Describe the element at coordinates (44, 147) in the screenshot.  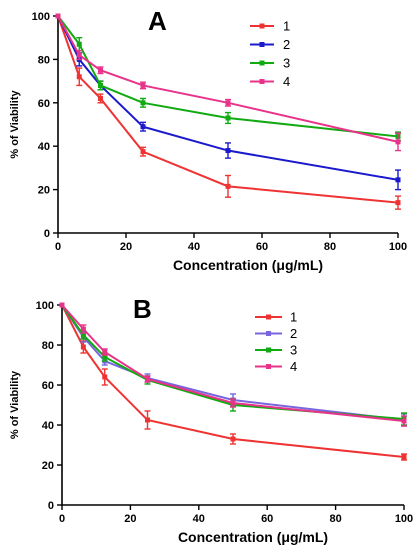
I see `chart-a-y-tick-label: 40` at that location.